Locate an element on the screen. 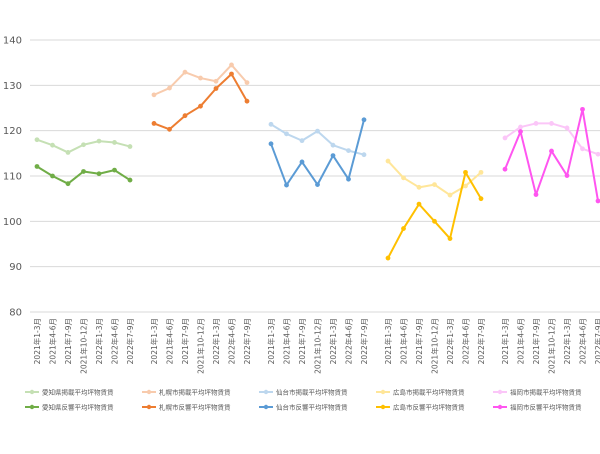 The height and width of the screenshot is (454, 600). legend-label: 札幌市反響平均坪物賃賃 is located at coordinates (195, 406).